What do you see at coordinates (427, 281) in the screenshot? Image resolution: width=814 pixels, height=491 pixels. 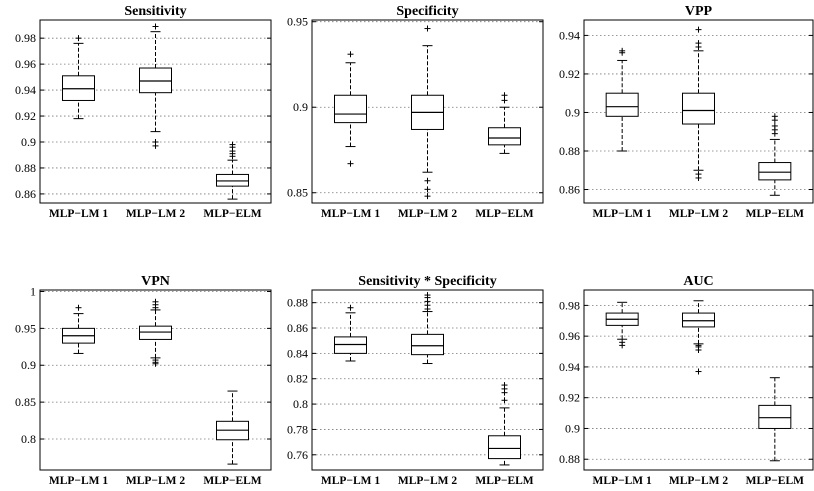 I see `chart-title: Sensitivity * Specificity` at bounding box center [427, 281].